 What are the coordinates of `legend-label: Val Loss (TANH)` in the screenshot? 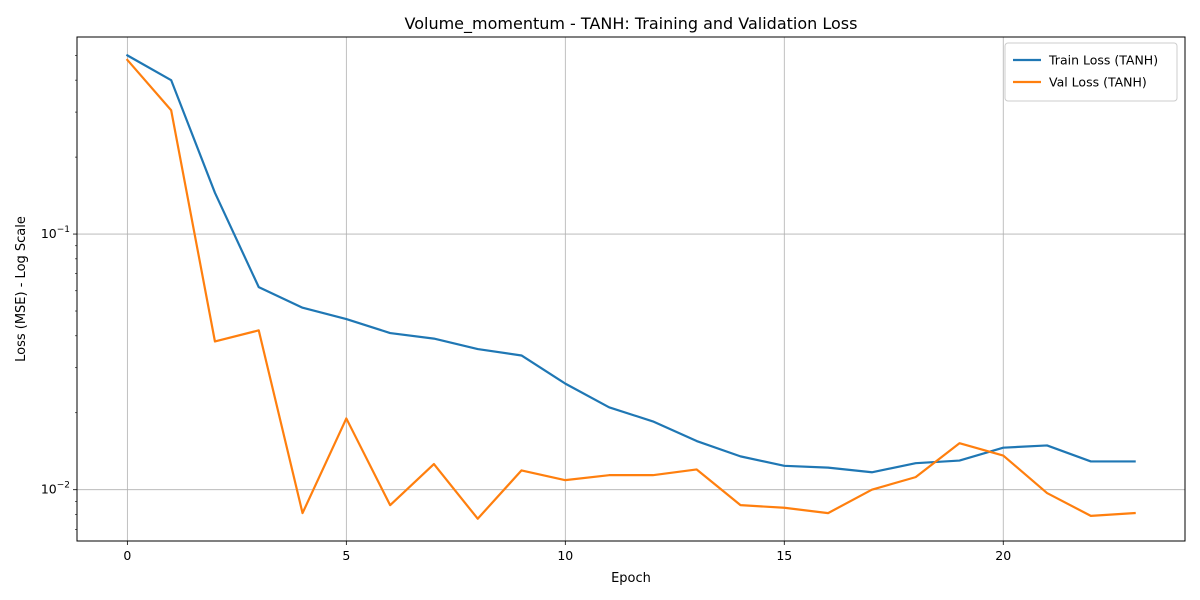 It's located at (1098, 82).